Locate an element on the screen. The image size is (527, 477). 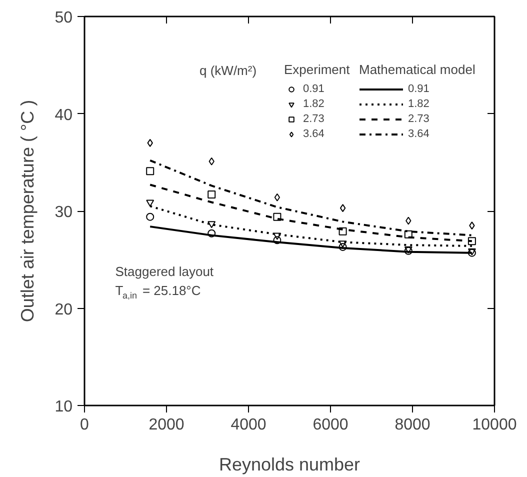
y-tick-label: 50 is located at coordinates (63, 18).